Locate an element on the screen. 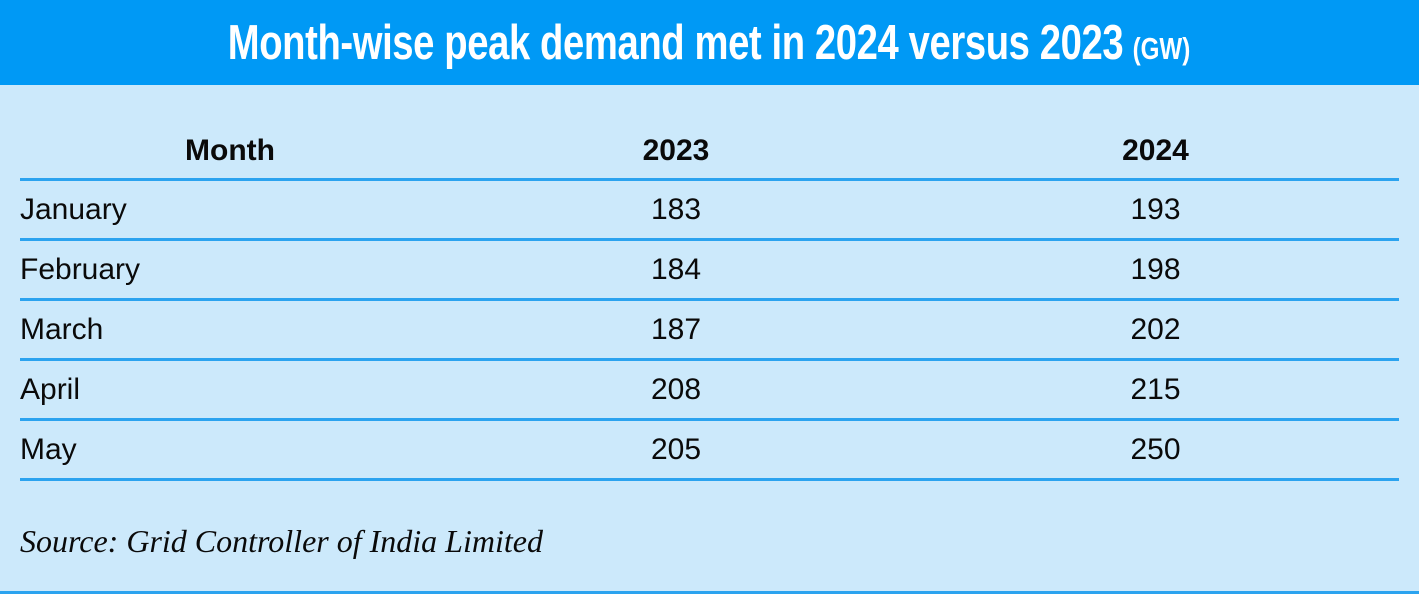 The width and height of the screenshot is (1419, 594). value-2023-cell: 183 is located at coordinates (676, 209).